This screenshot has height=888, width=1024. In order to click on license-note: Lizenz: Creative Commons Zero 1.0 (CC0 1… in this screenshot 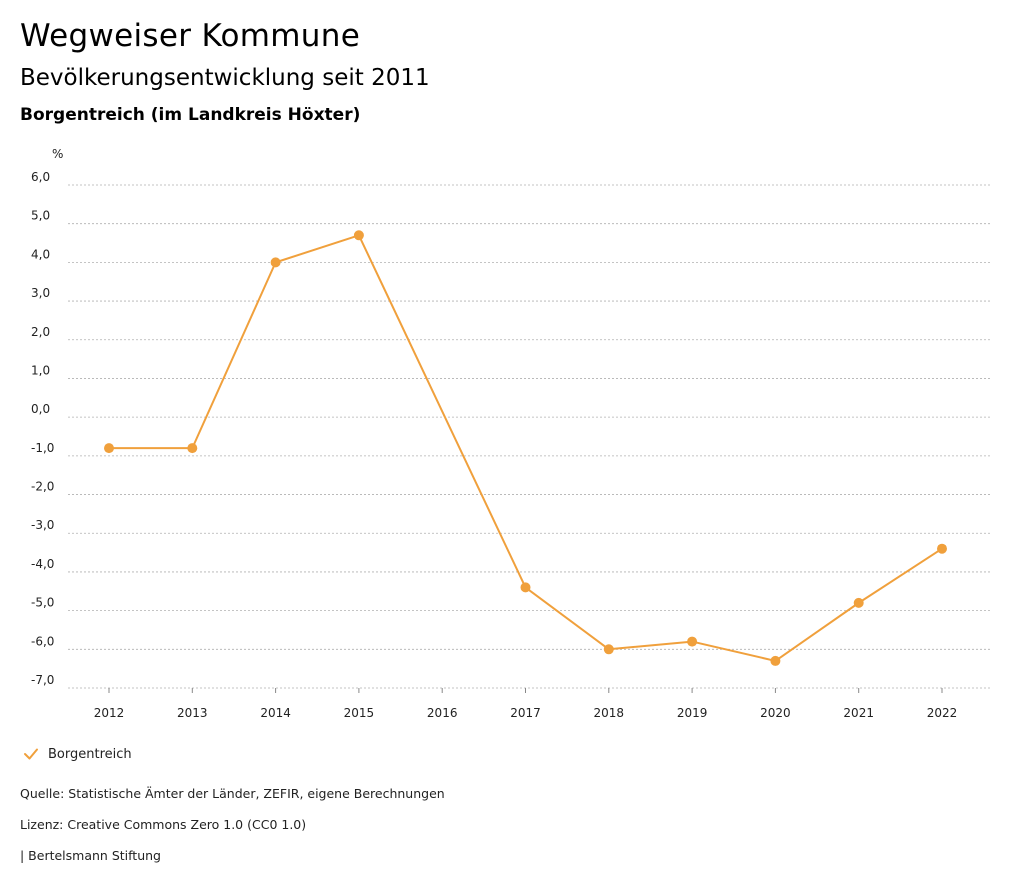, I will do `click(163, 824)`.